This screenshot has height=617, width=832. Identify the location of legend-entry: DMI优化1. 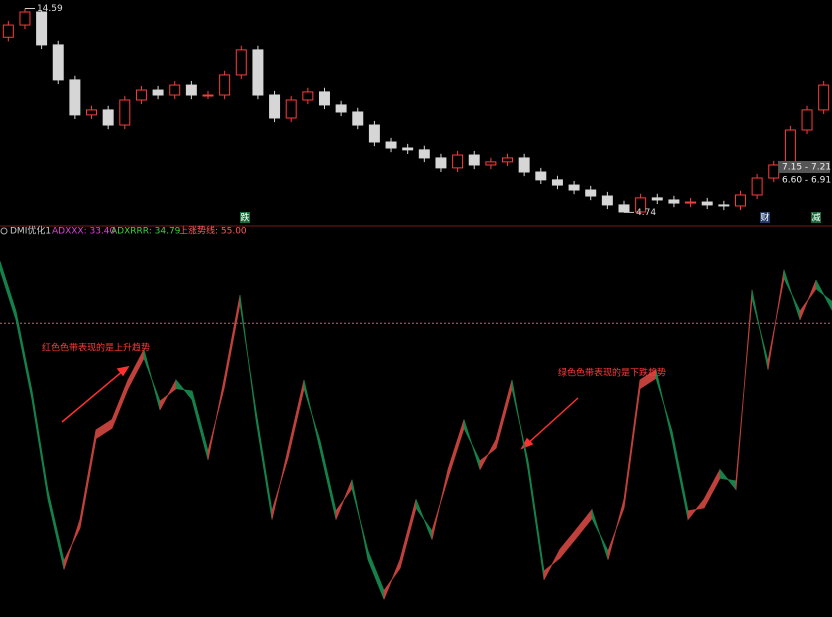
(30, 231).